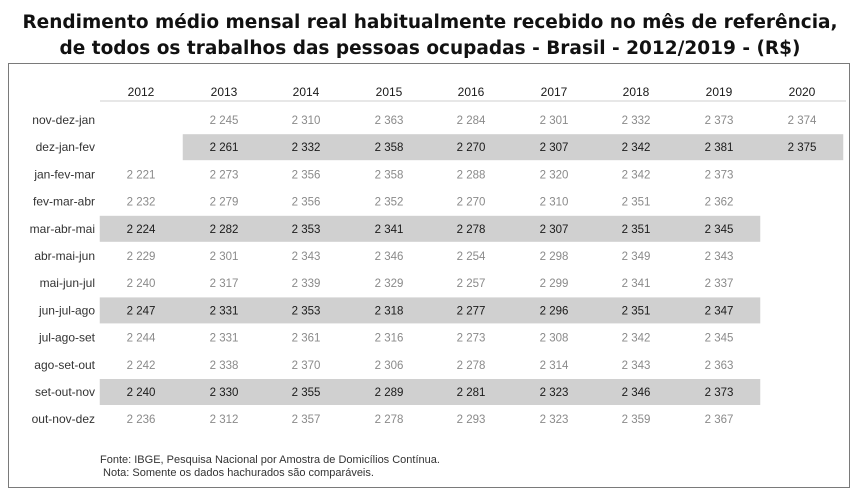 The width and height of the screenshot is (860, 495). What do you see at coordinates (65, 392) in the screenshot?
I see `row-label: set-out-nov` at bounding box center [65, 392].